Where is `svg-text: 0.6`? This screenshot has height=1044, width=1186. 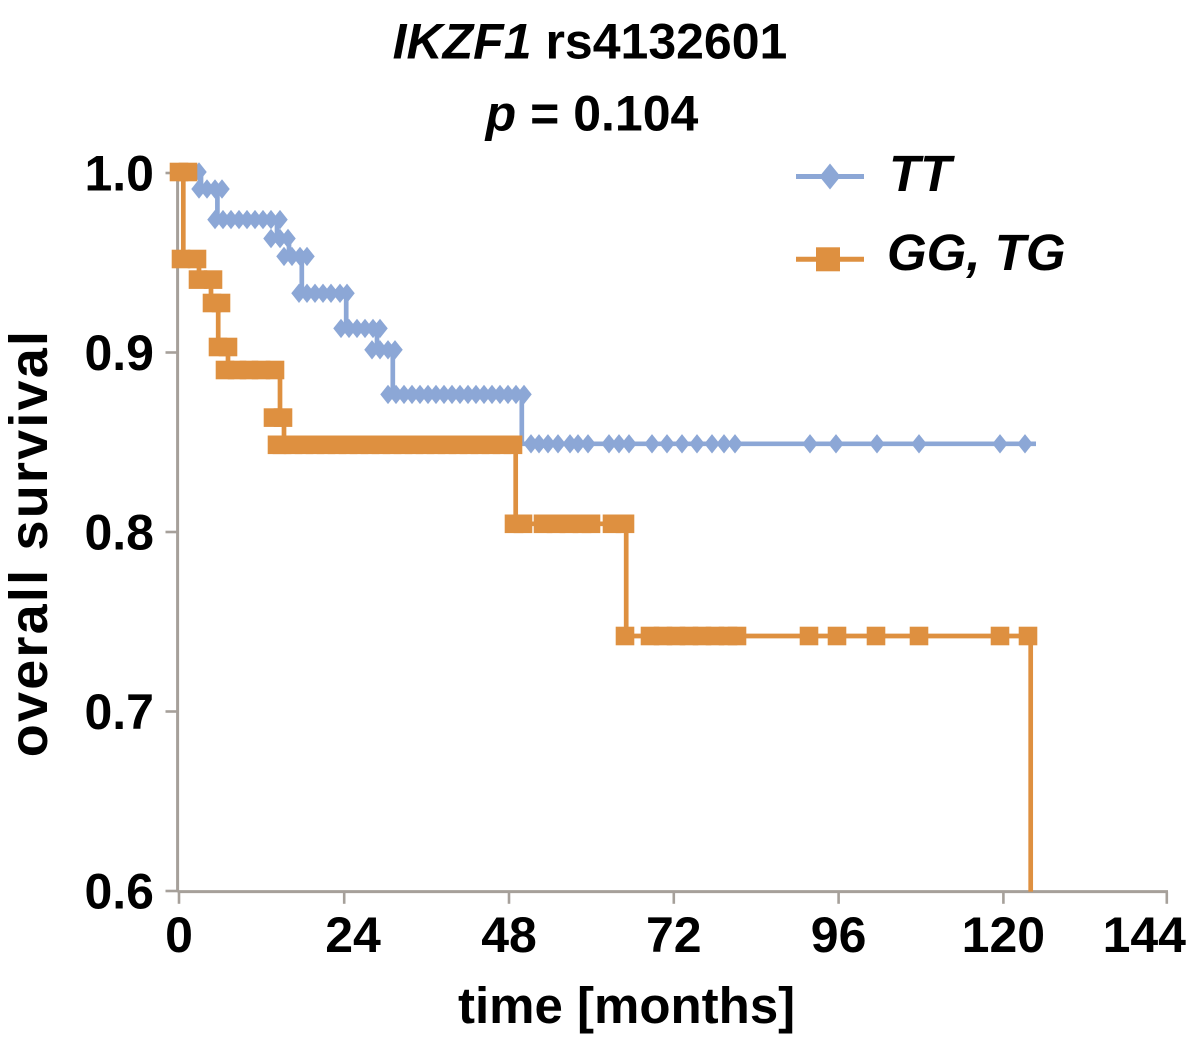 svg-text: 0.6 is located at coordinates (119, 892).